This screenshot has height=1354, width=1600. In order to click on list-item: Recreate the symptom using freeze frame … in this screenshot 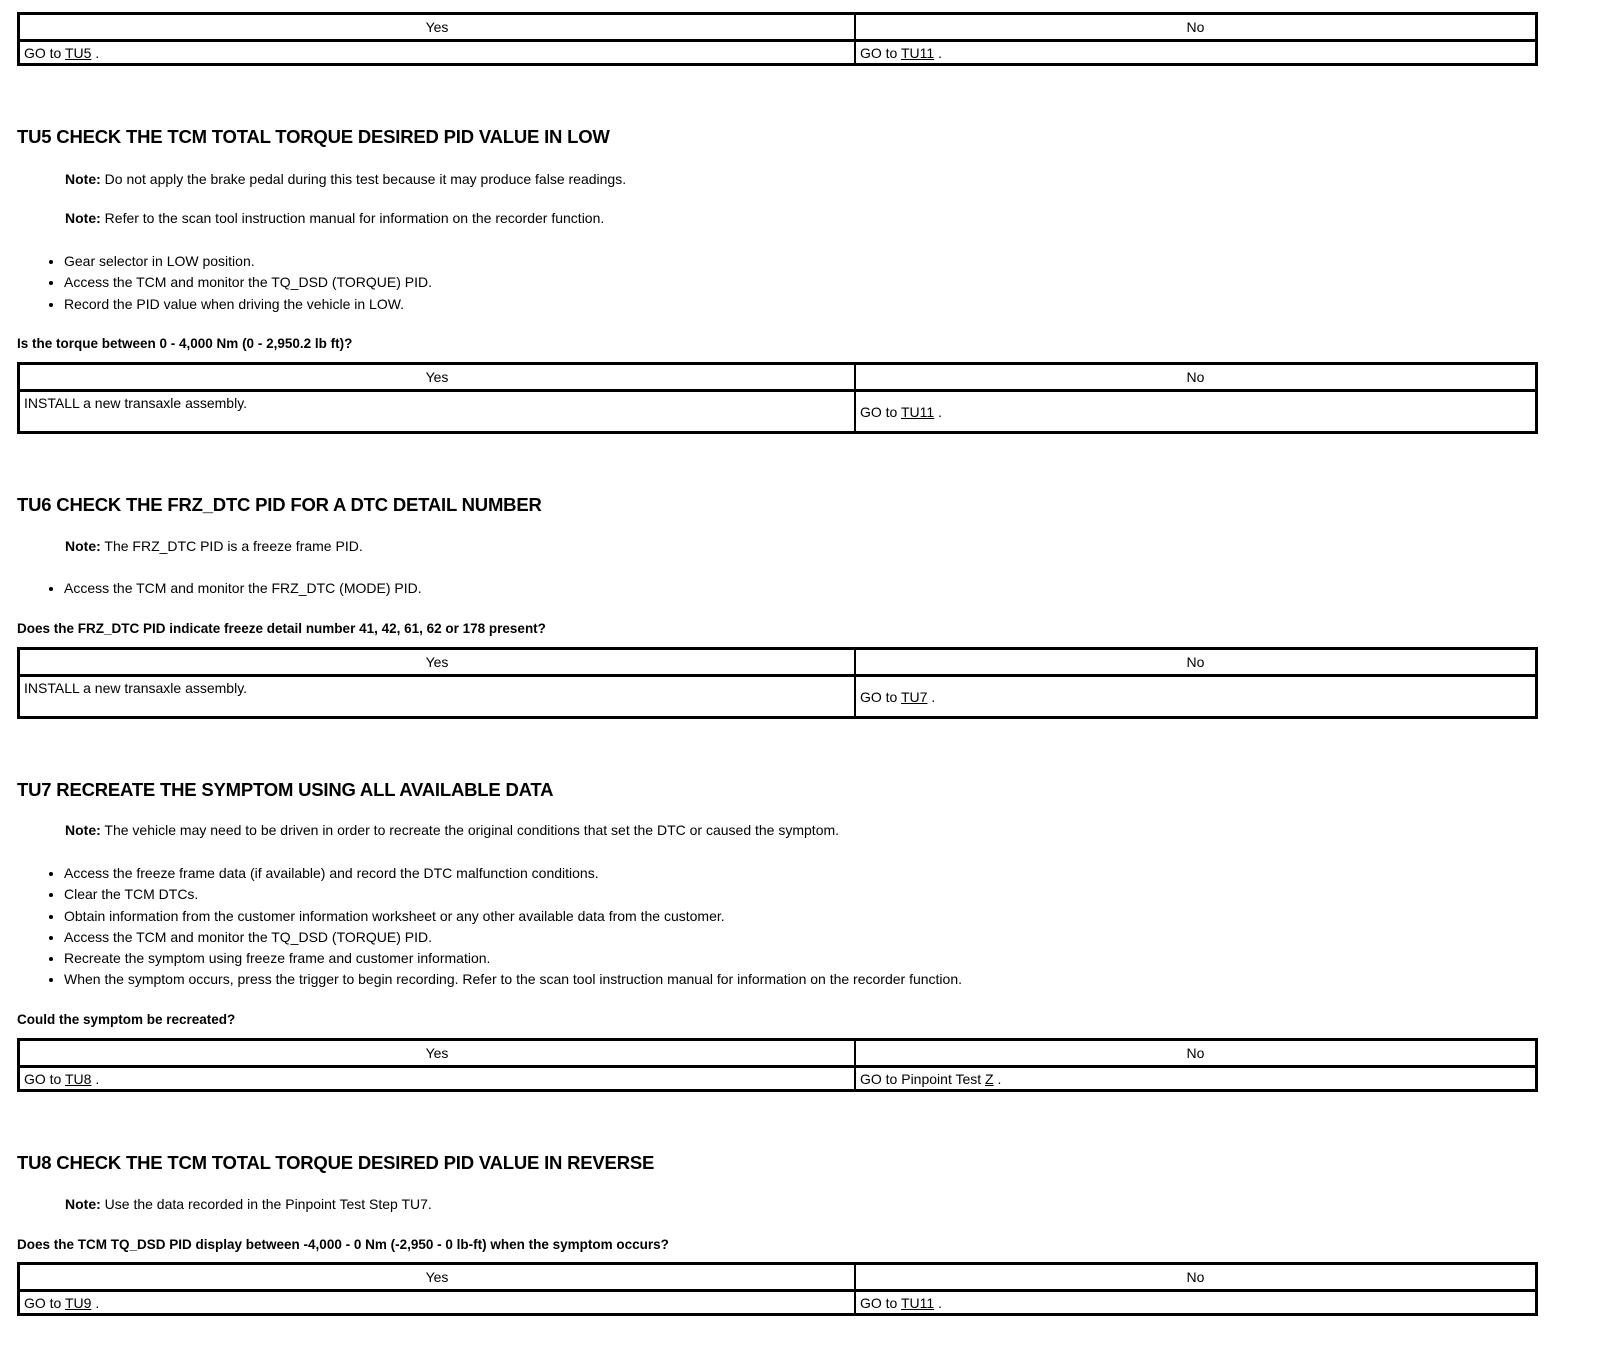, I will do `click(513, 958)`.